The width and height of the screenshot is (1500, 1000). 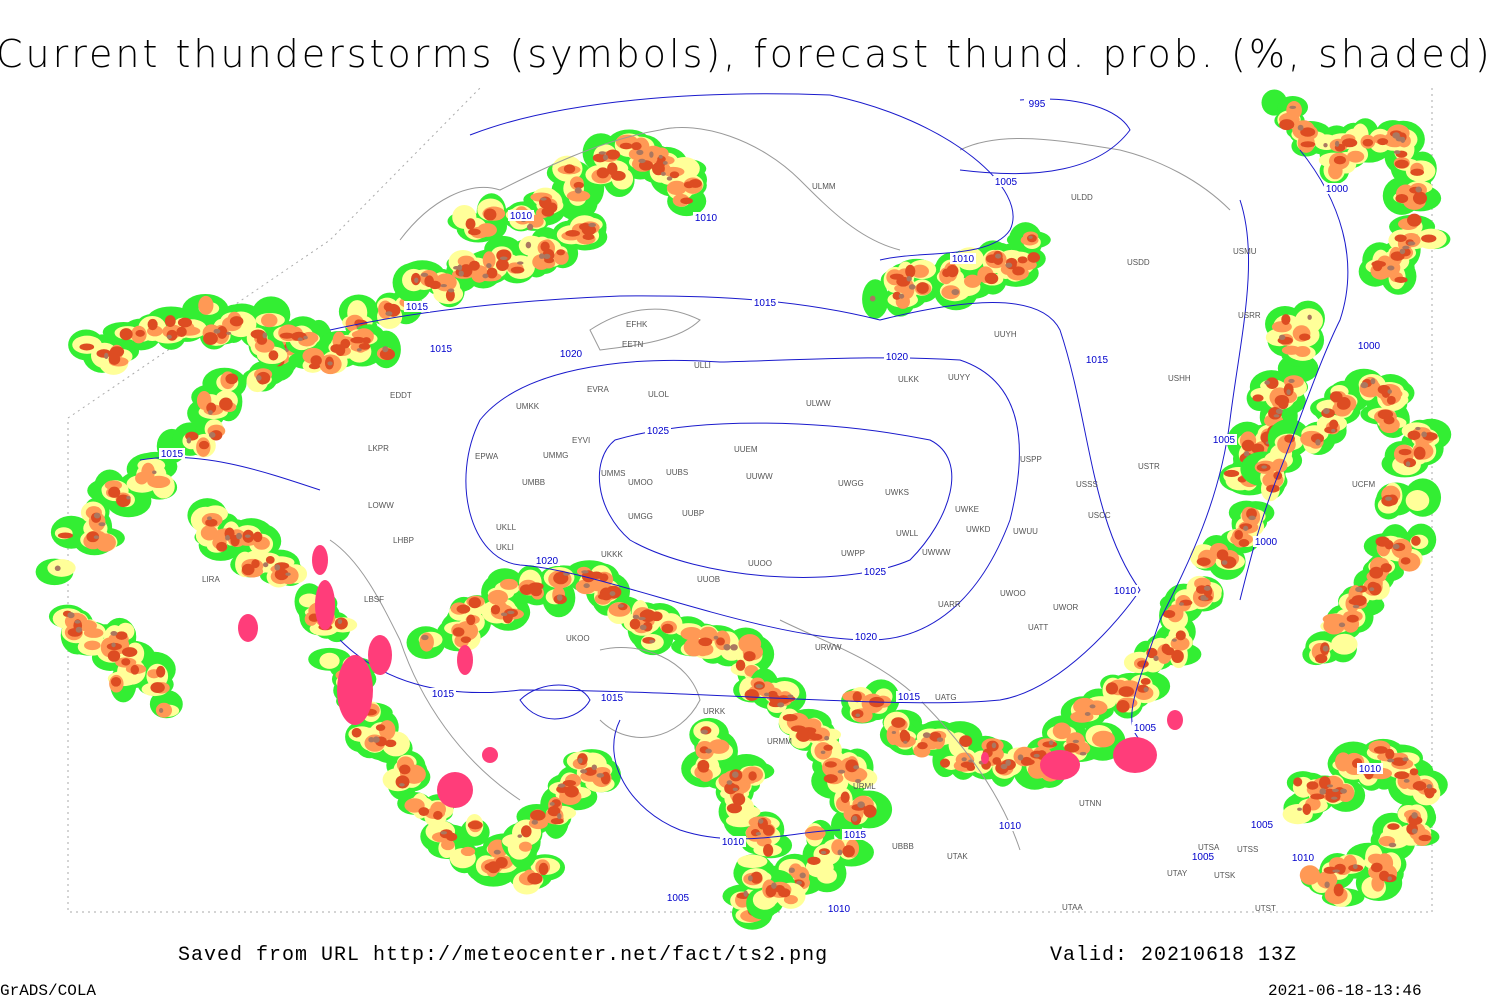 I want to click on coastline, so click(x=645, y=329).